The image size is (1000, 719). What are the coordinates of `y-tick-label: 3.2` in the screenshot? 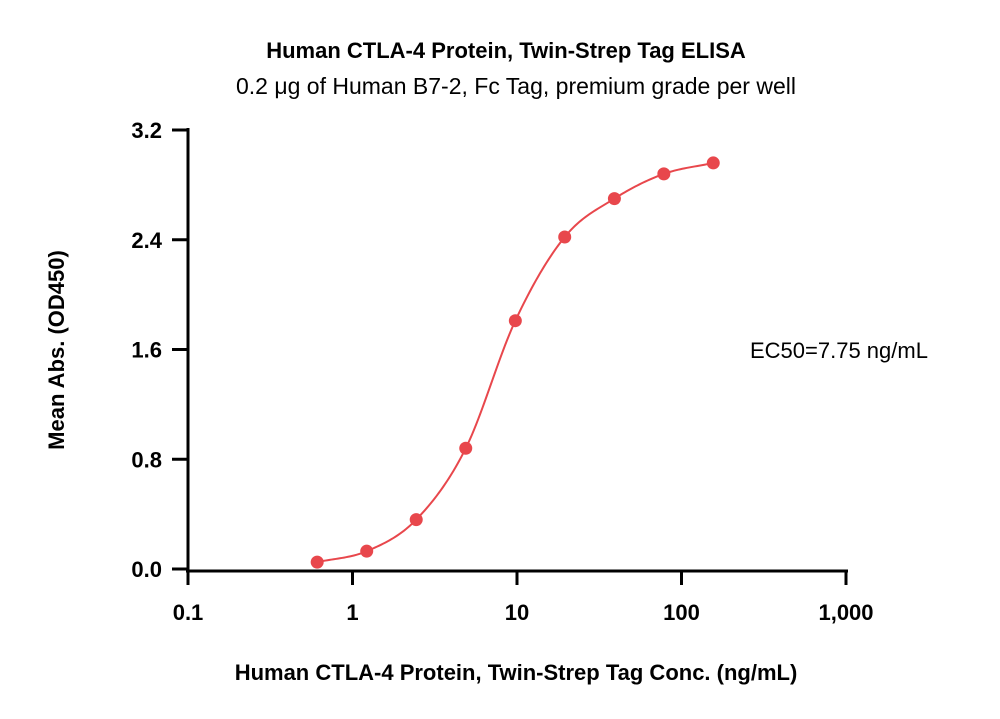 It's located at (146, 130).